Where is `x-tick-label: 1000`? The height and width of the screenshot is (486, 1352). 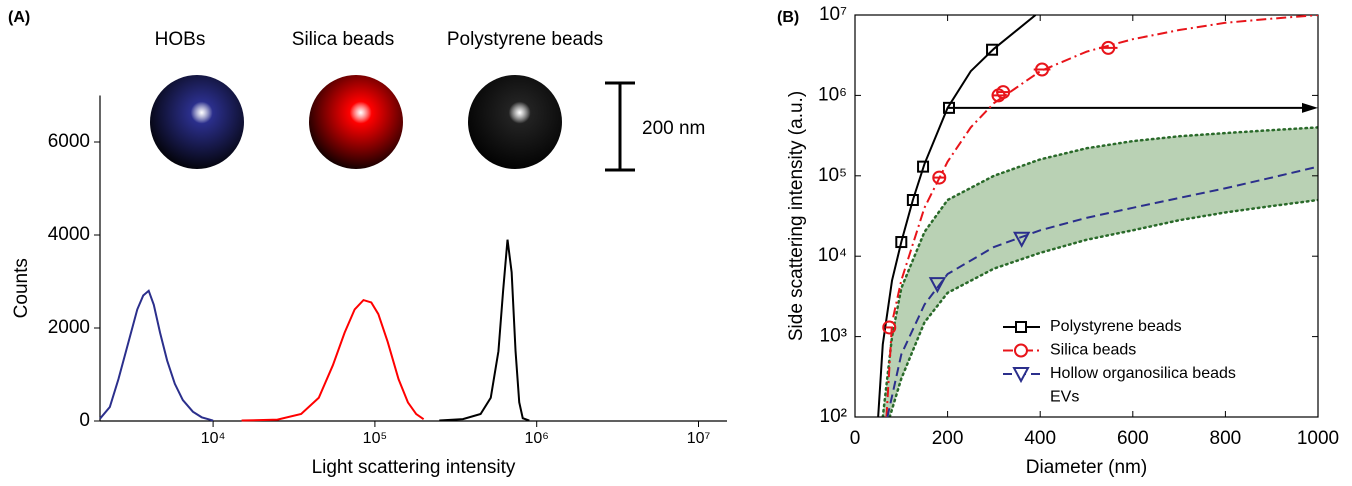
x-tick-label: 1000 is located at coordinates (1318, 438).